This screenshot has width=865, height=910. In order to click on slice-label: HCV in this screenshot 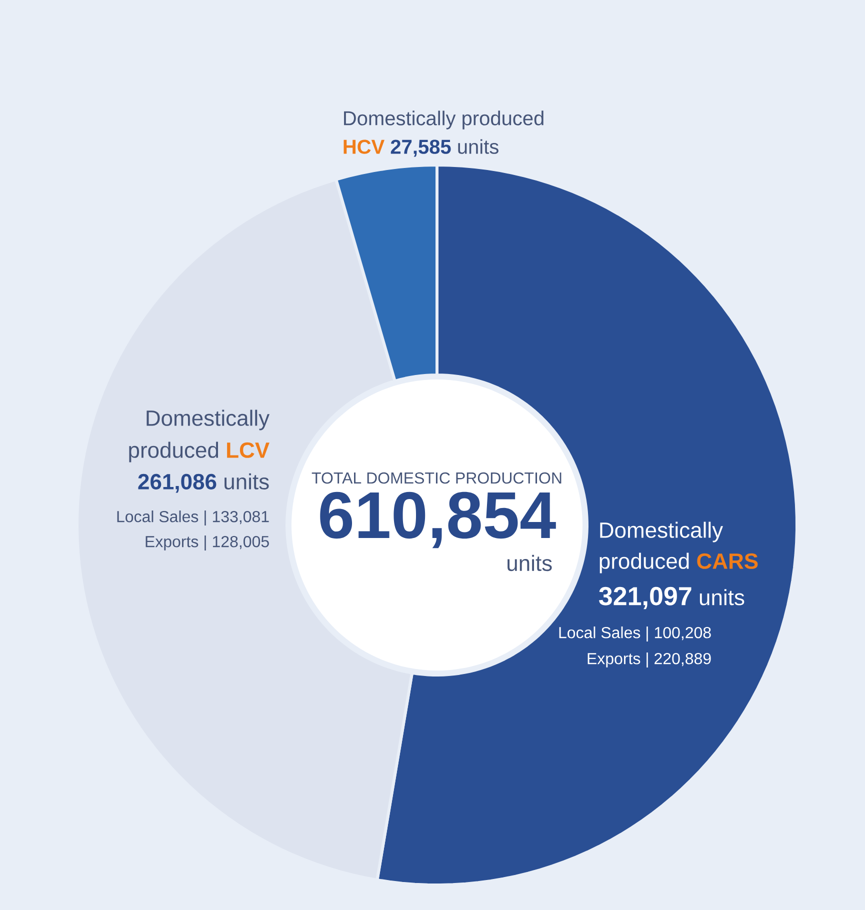, I will do `click(364, 147)`.